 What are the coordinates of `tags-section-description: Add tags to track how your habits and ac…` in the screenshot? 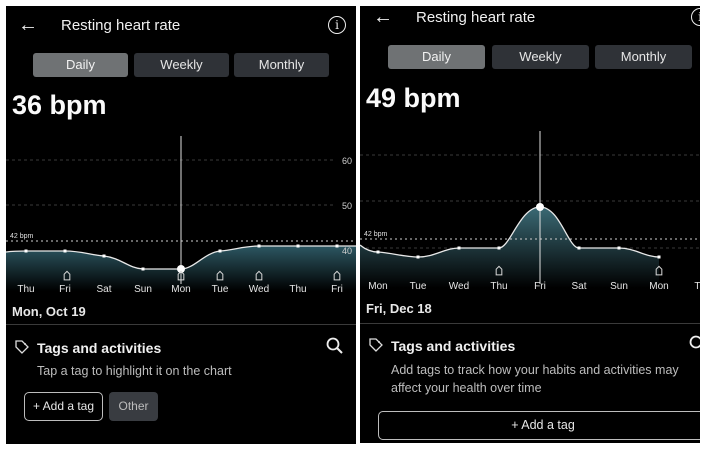 It's located at (535, 379).